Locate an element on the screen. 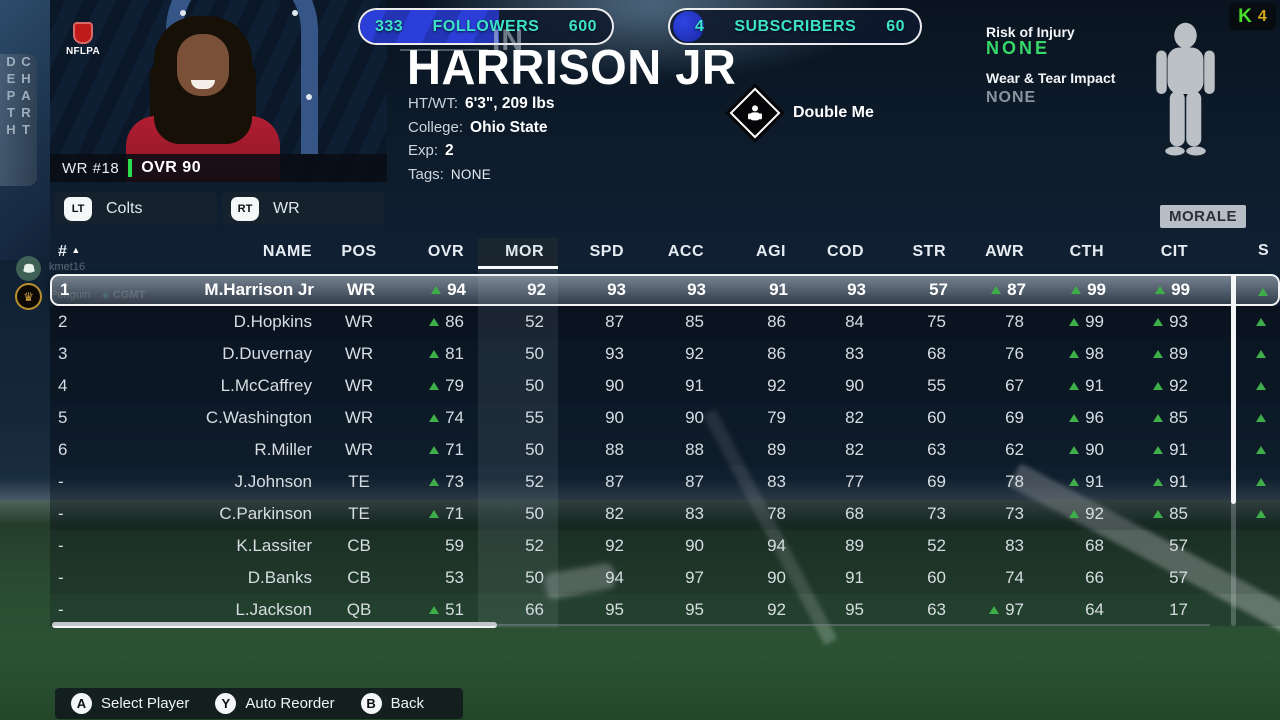 The height and width of the screenshot is (720, 1280). table-row: 1 M.Harrison Jr WR 94 92 93 93 91 93 57 87 99 99 is located at coordinates (665, 290).